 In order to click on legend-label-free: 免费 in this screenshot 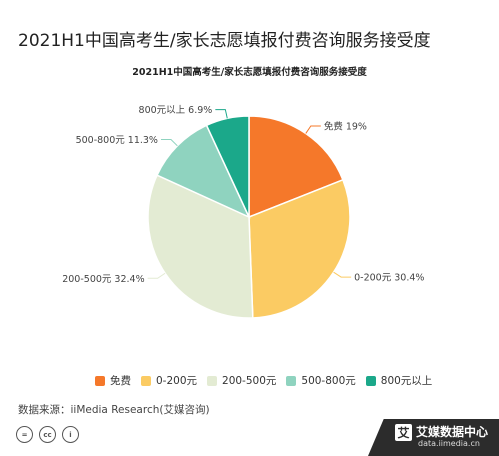, I will do `click(120, 381)`.